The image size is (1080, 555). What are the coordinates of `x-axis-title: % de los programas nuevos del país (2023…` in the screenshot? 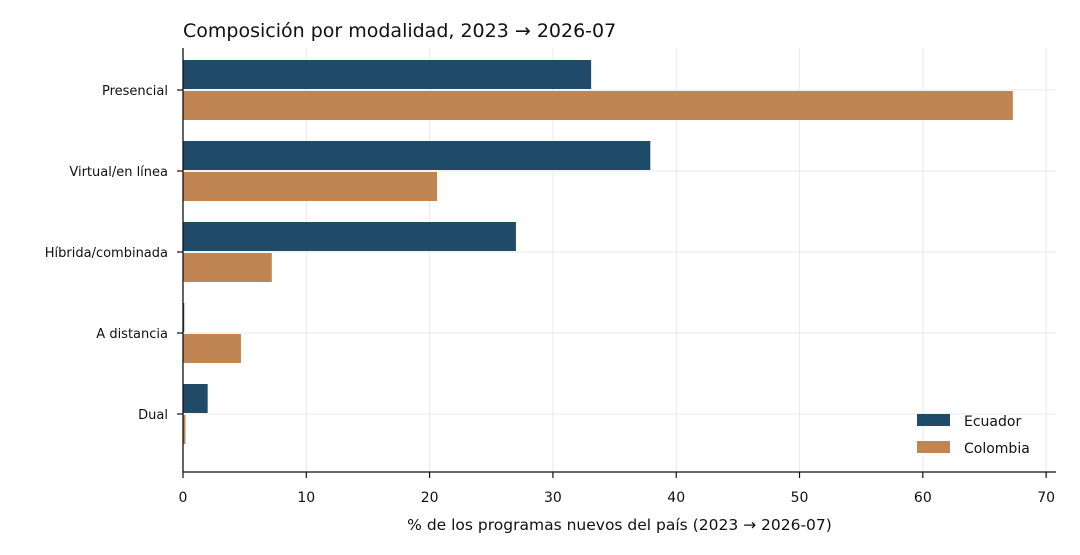 It's located at (619, 525).